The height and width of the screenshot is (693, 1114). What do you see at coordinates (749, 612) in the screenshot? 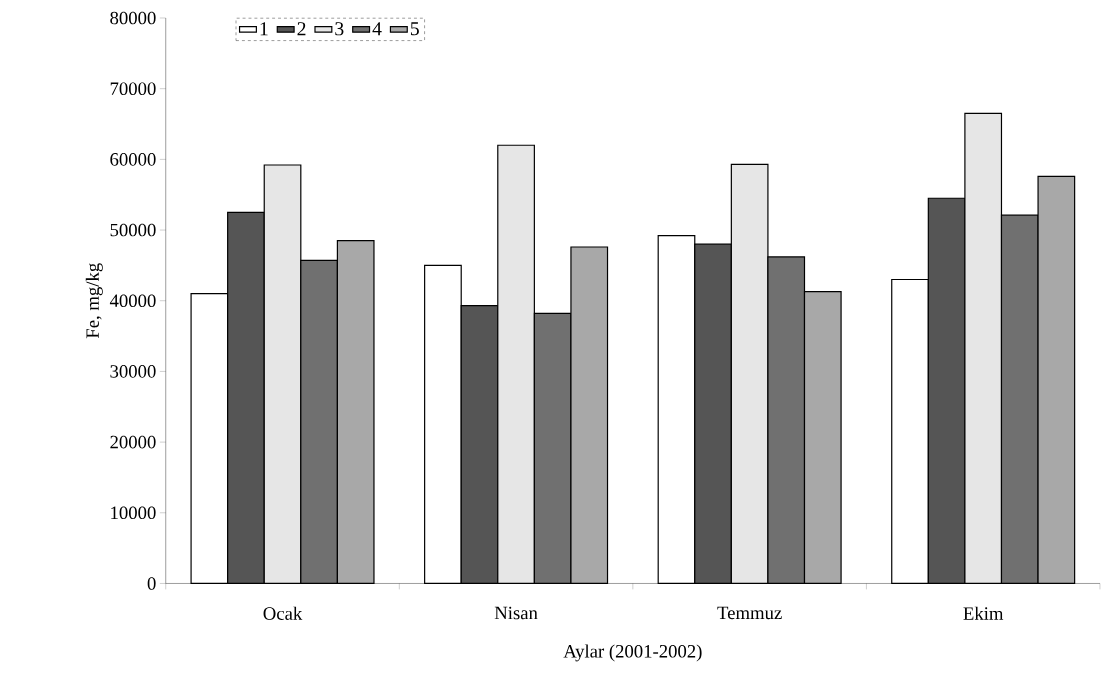
I see `x-tick-label: Temmuz` at bounding box center [749, 612].